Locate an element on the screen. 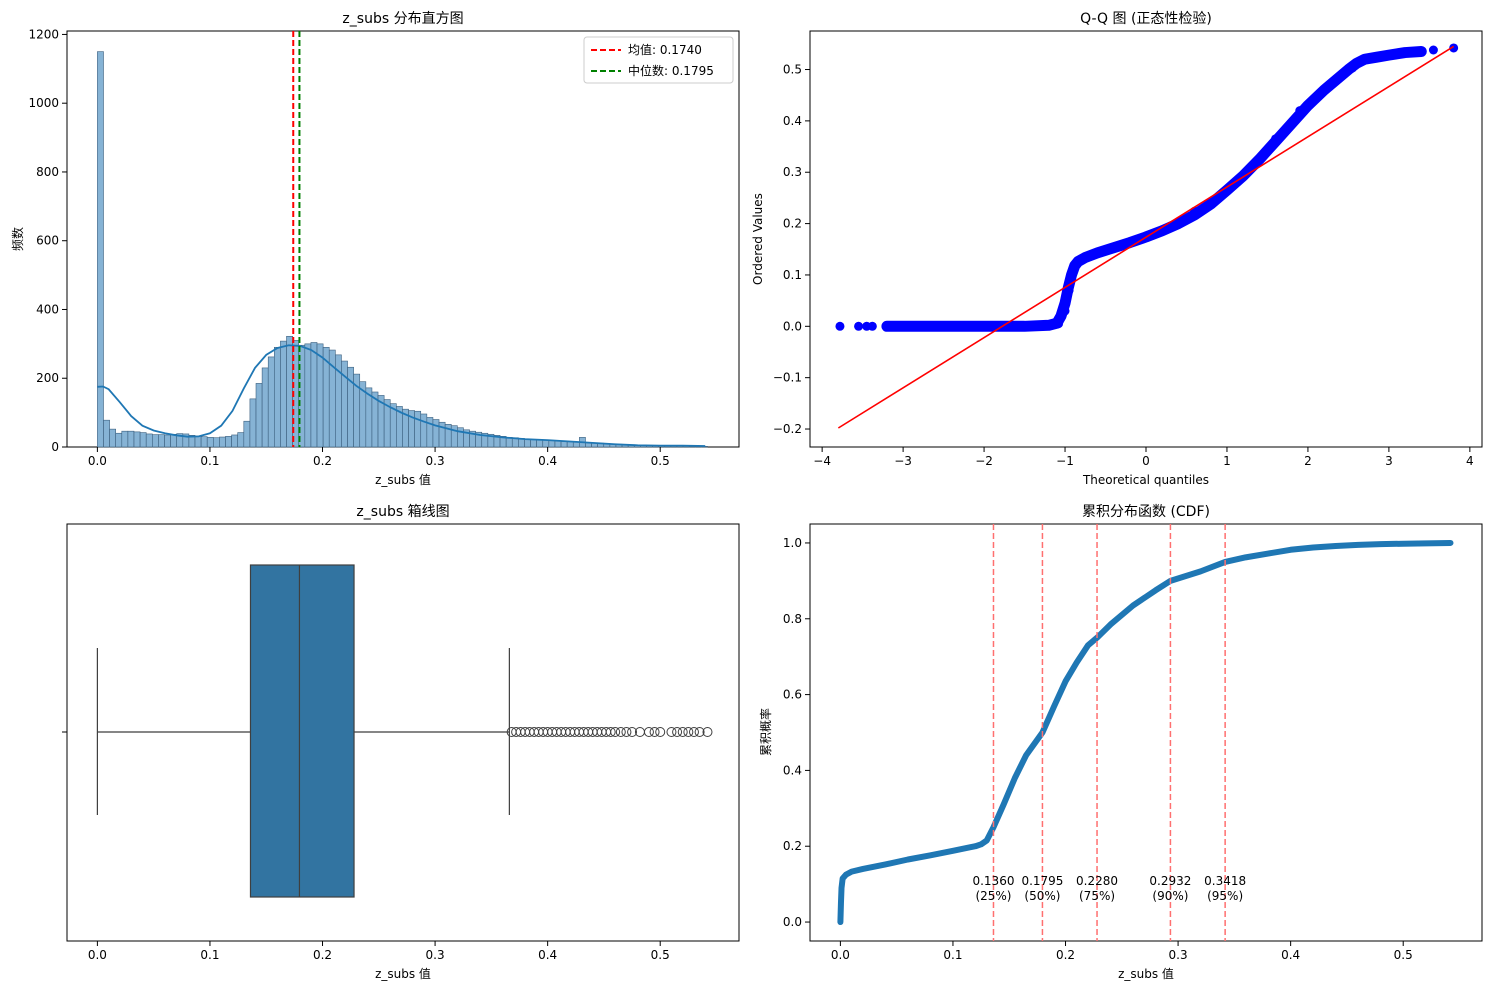 Image resolution: width=1490 pixels, height=989 pixels. percentile-pct-label: (25%) is located at coordinates (993, 896).